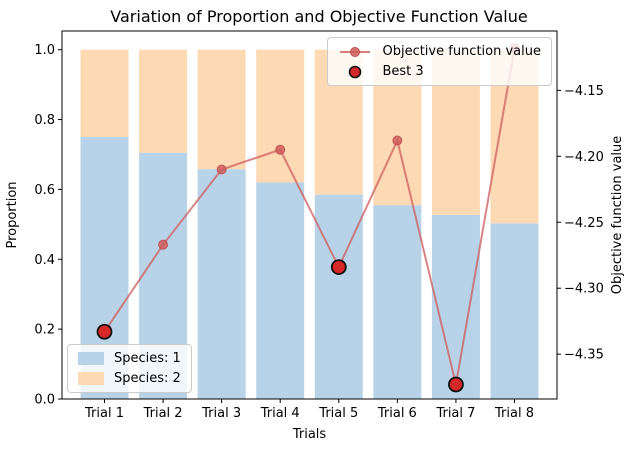 This screenshot has width=638, height=455. What do you see at coordinates (163, 413) in the screenshot?
I see `x-tick-label-trial2: Trial 2` at bounding box center [163, 413].